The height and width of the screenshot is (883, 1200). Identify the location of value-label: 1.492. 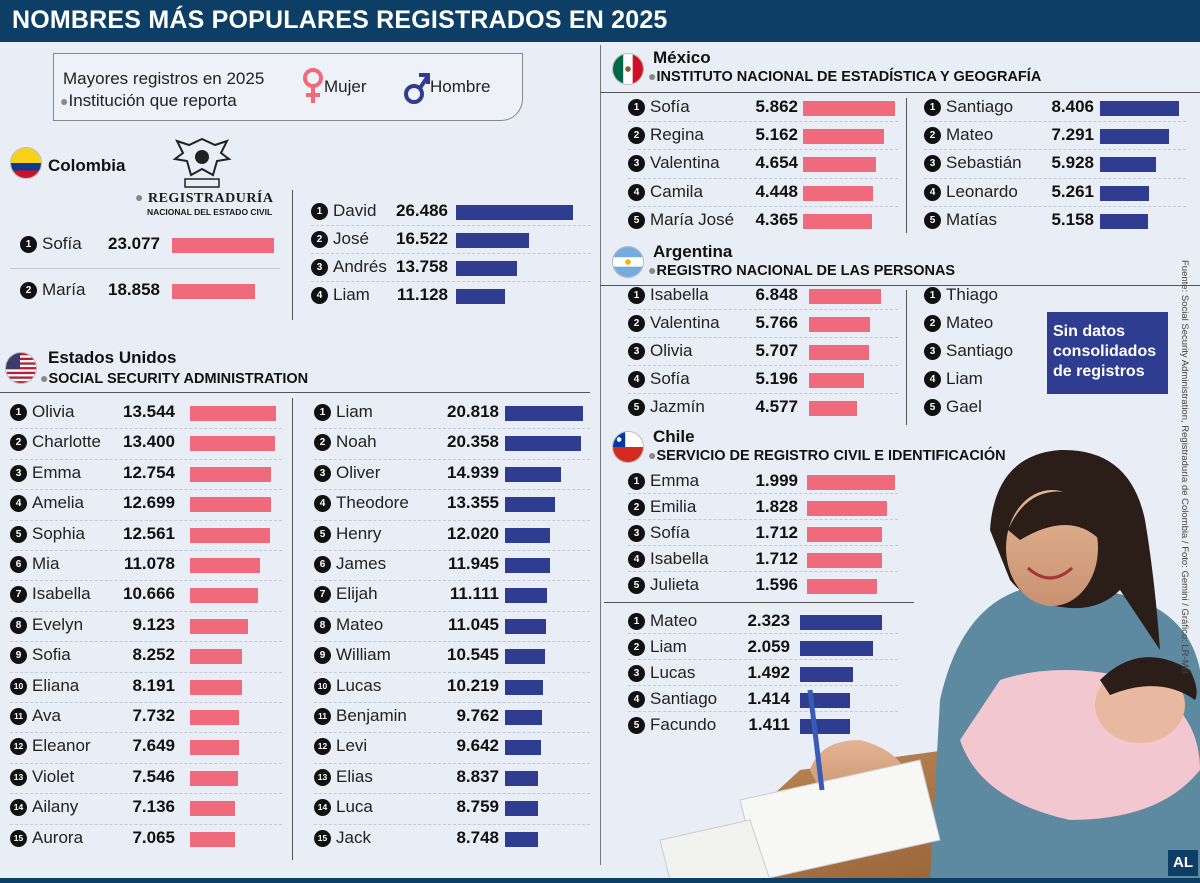
(768, 672).